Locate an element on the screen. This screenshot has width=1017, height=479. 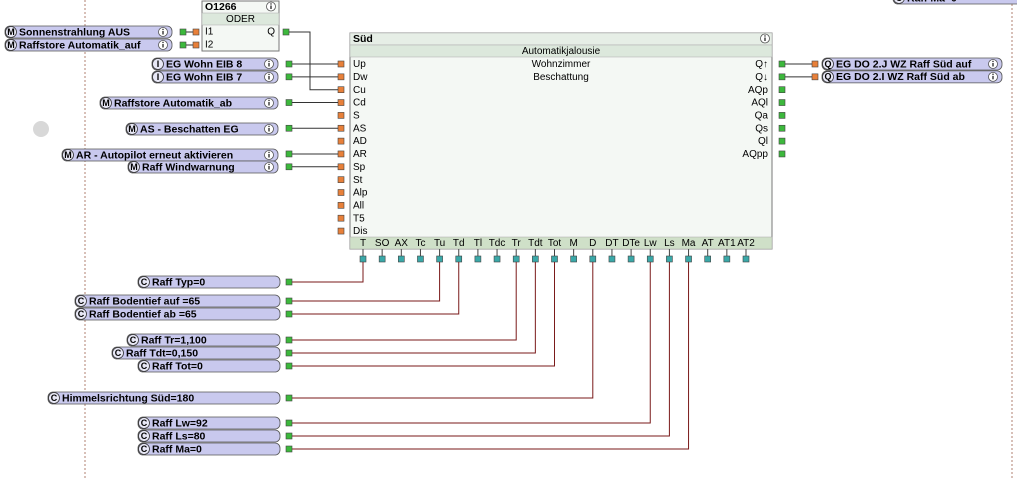
pin-label: Ma is located at coordinates (689, 243).